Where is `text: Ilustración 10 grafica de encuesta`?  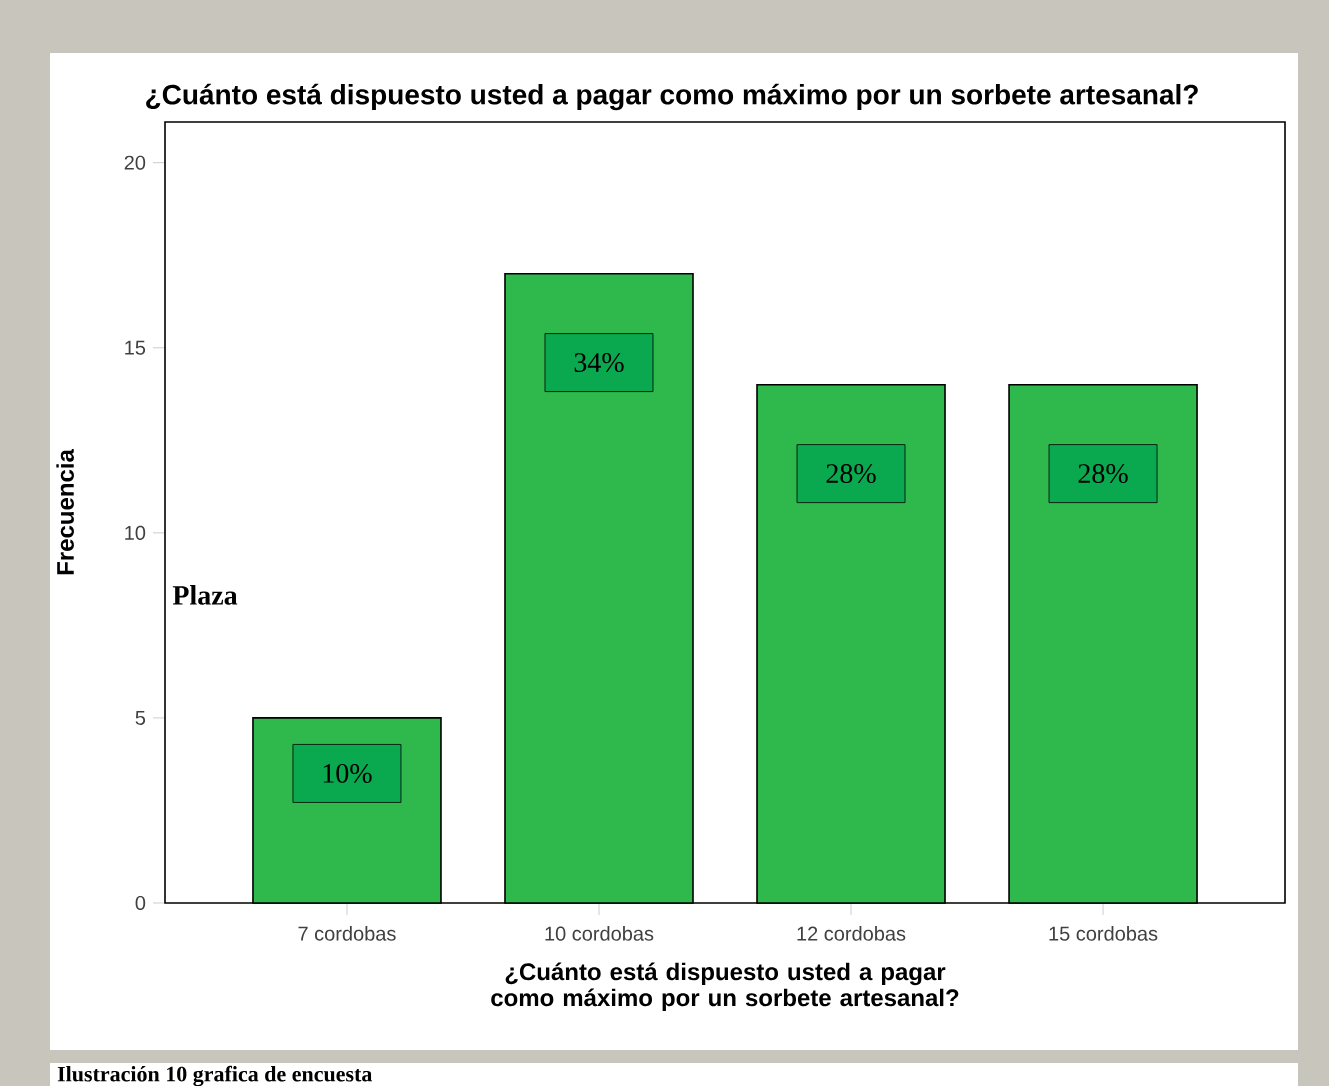
text: Ilustración 10 grafica de encuesta is located at coordinates (215, 1075).